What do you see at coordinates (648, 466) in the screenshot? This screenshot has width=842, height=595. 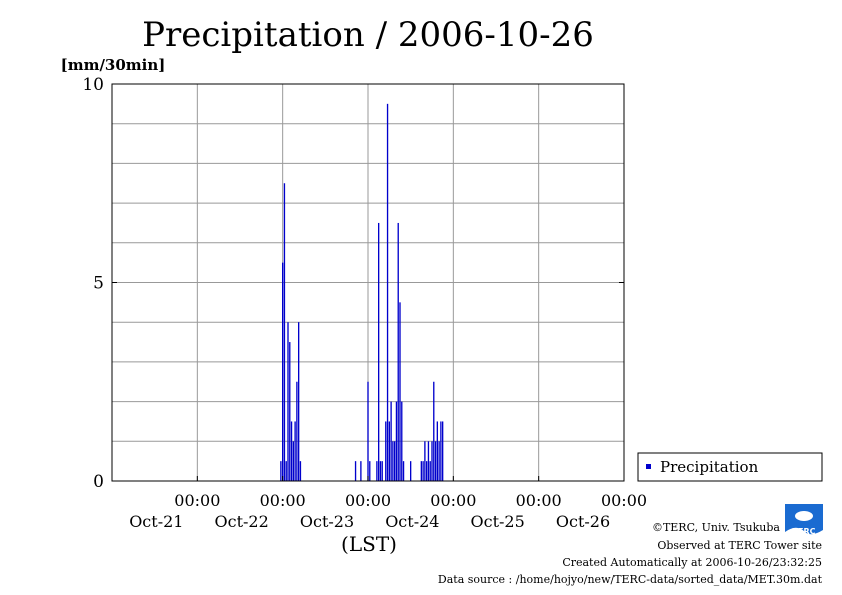 I see `legend-swatch` at bounding box center [648, 466].